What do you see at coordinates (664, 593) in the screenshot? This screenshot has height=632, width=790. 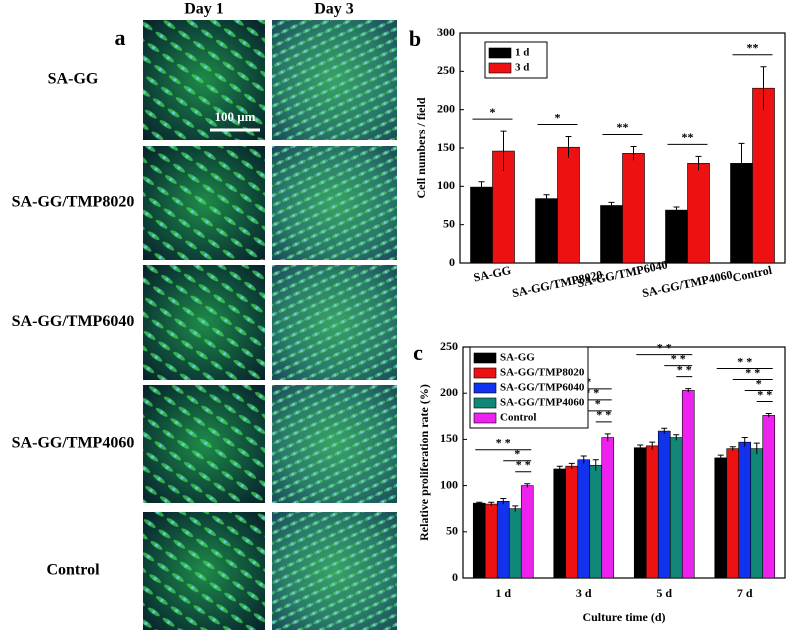 I see `x-tick-label: 5 d` at bounding box center [664, 593].